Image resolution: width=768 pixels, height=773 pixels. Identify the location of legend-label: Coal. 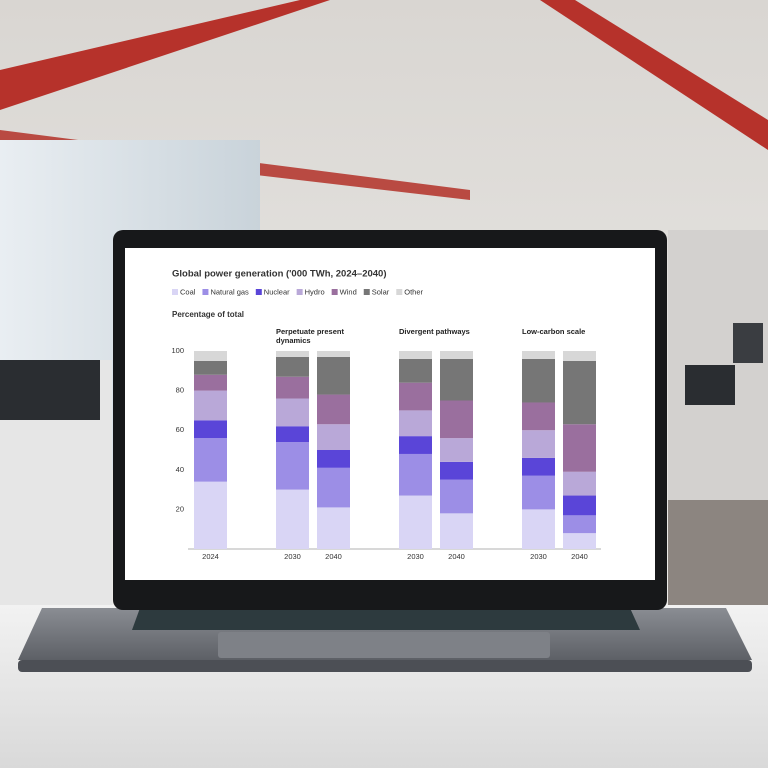
(188, 291).